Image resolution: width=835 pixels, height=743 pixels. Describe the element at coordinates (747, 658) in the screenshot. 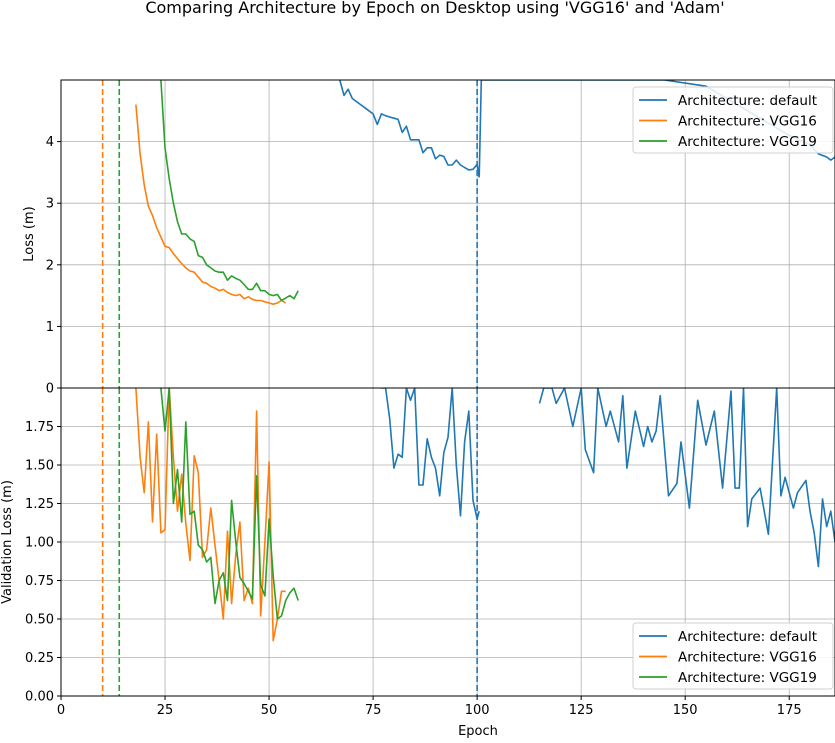

I see `bottom-legend-label-1: Architecture: VGG16` at that location.